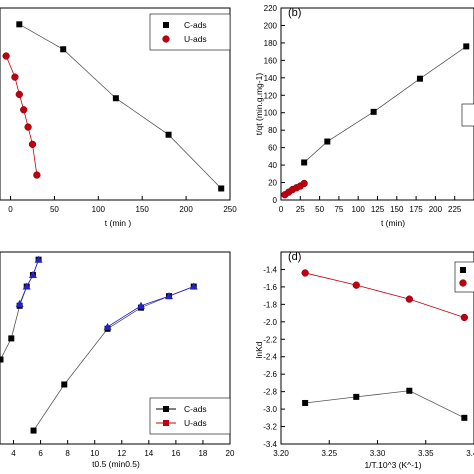 This screenshot has height=474, width=474. I want to click on x-axis-label: t (min ), so click(118, 223).